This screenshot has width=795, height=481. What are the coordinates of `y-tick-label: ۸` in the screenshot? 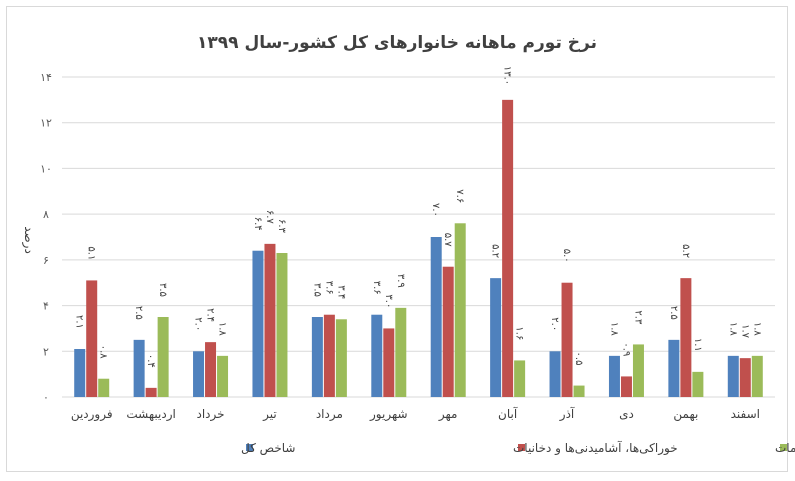 It's located at (46, 214).